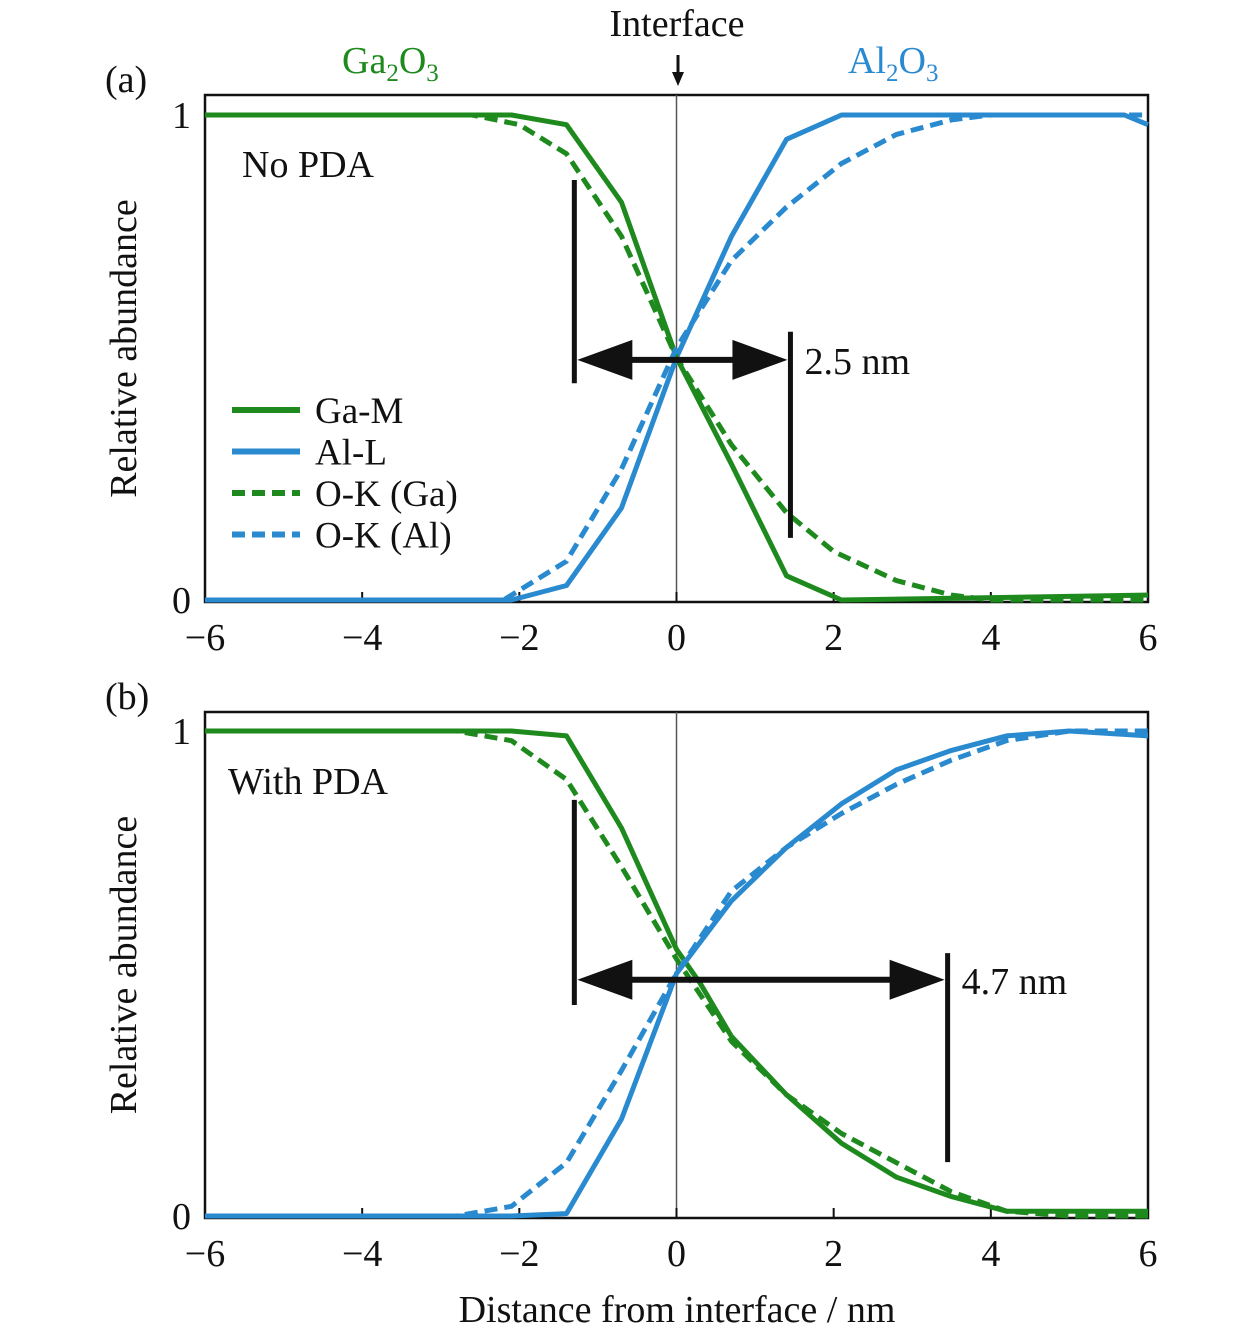 The height and width of the screenshot is (1336, 1259). I want to click on al2o3-sub1: 2, so click(892, 73).